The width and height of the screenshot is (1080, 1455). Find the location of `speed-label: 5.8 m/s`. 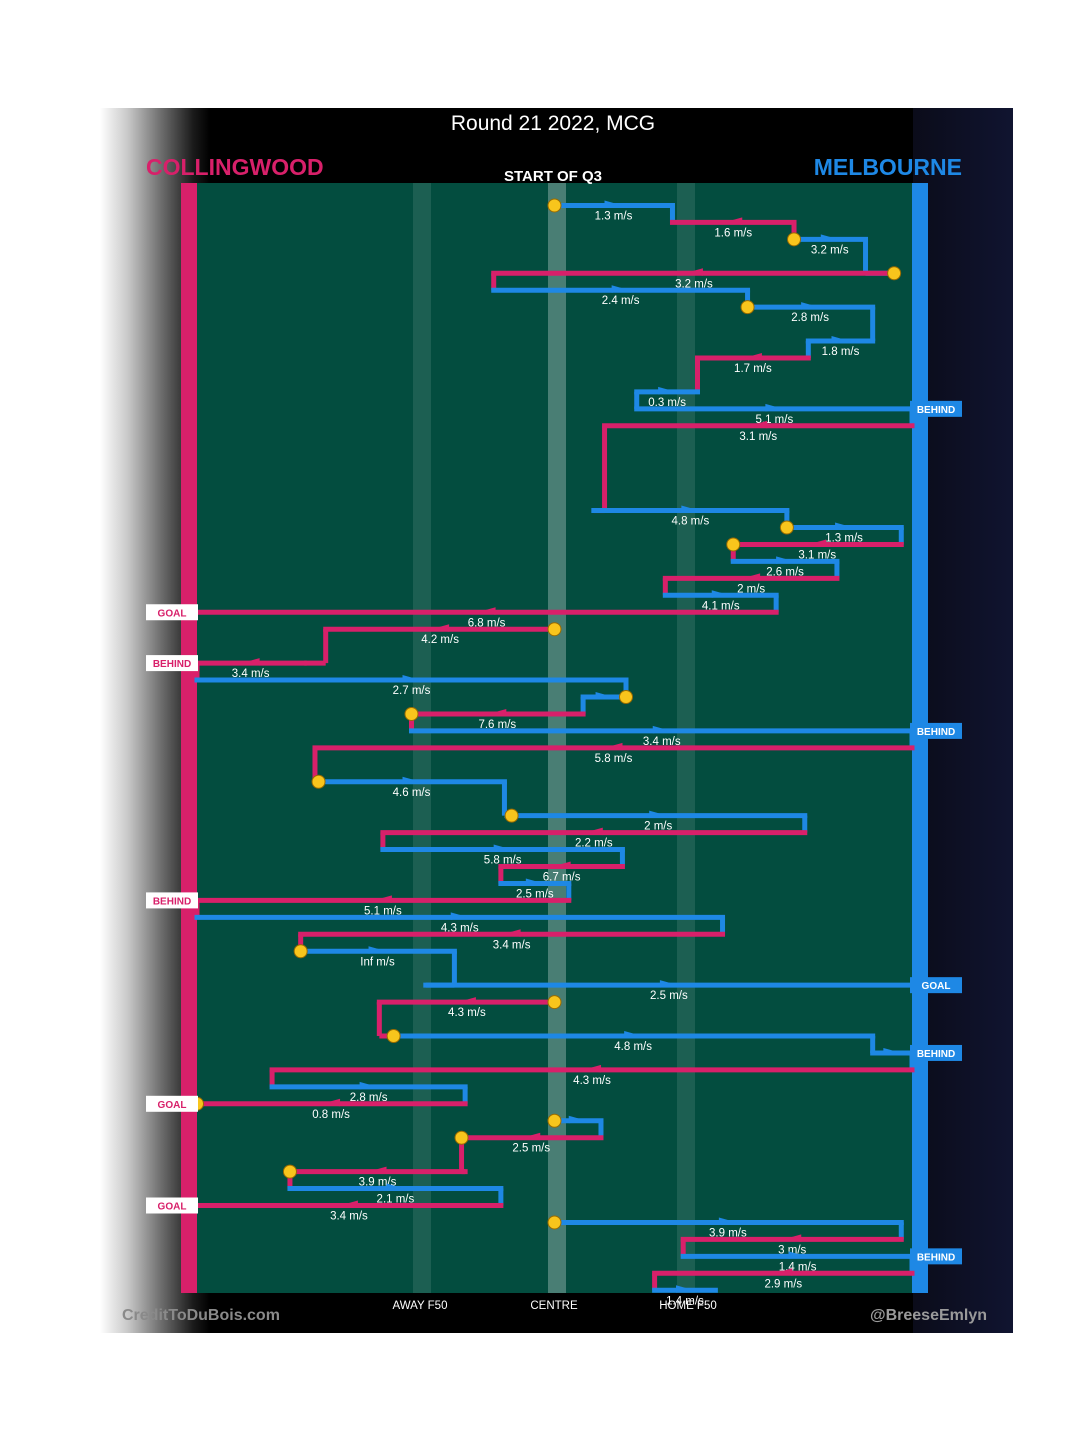

speed-label: 5.8 m/s is located at coordinates (614, 759).